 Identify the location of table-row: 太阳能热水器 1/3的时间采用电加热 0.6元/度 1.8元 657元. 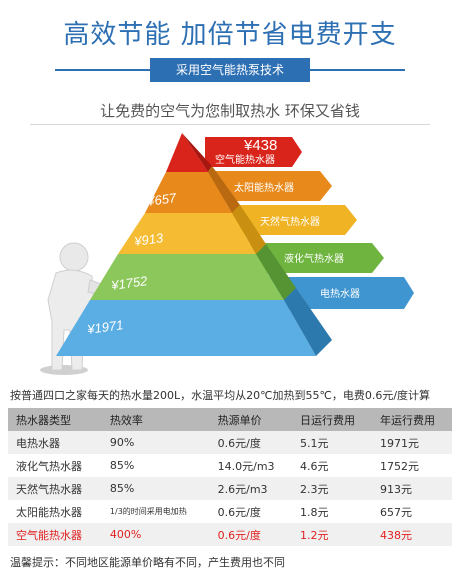
(230, 511).